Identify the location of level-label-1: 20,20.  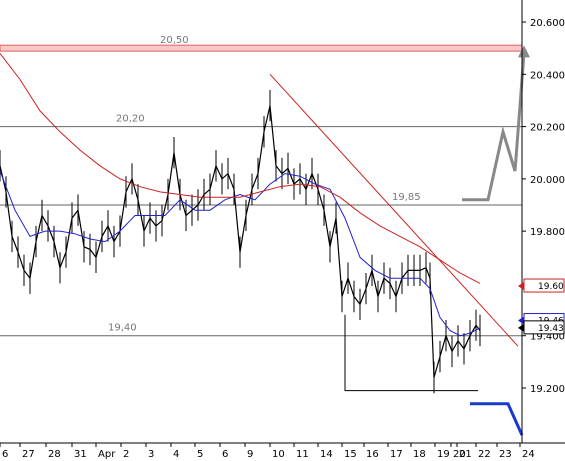
(130, 119).